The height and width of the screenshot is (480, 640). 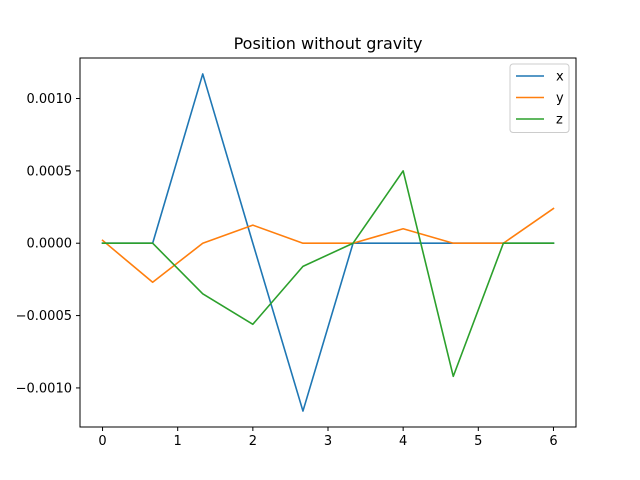 What do you see at coordinates (102, 441) in the screenshot?
I see `x-tick-label: 0` at bounding box center [102, 441].